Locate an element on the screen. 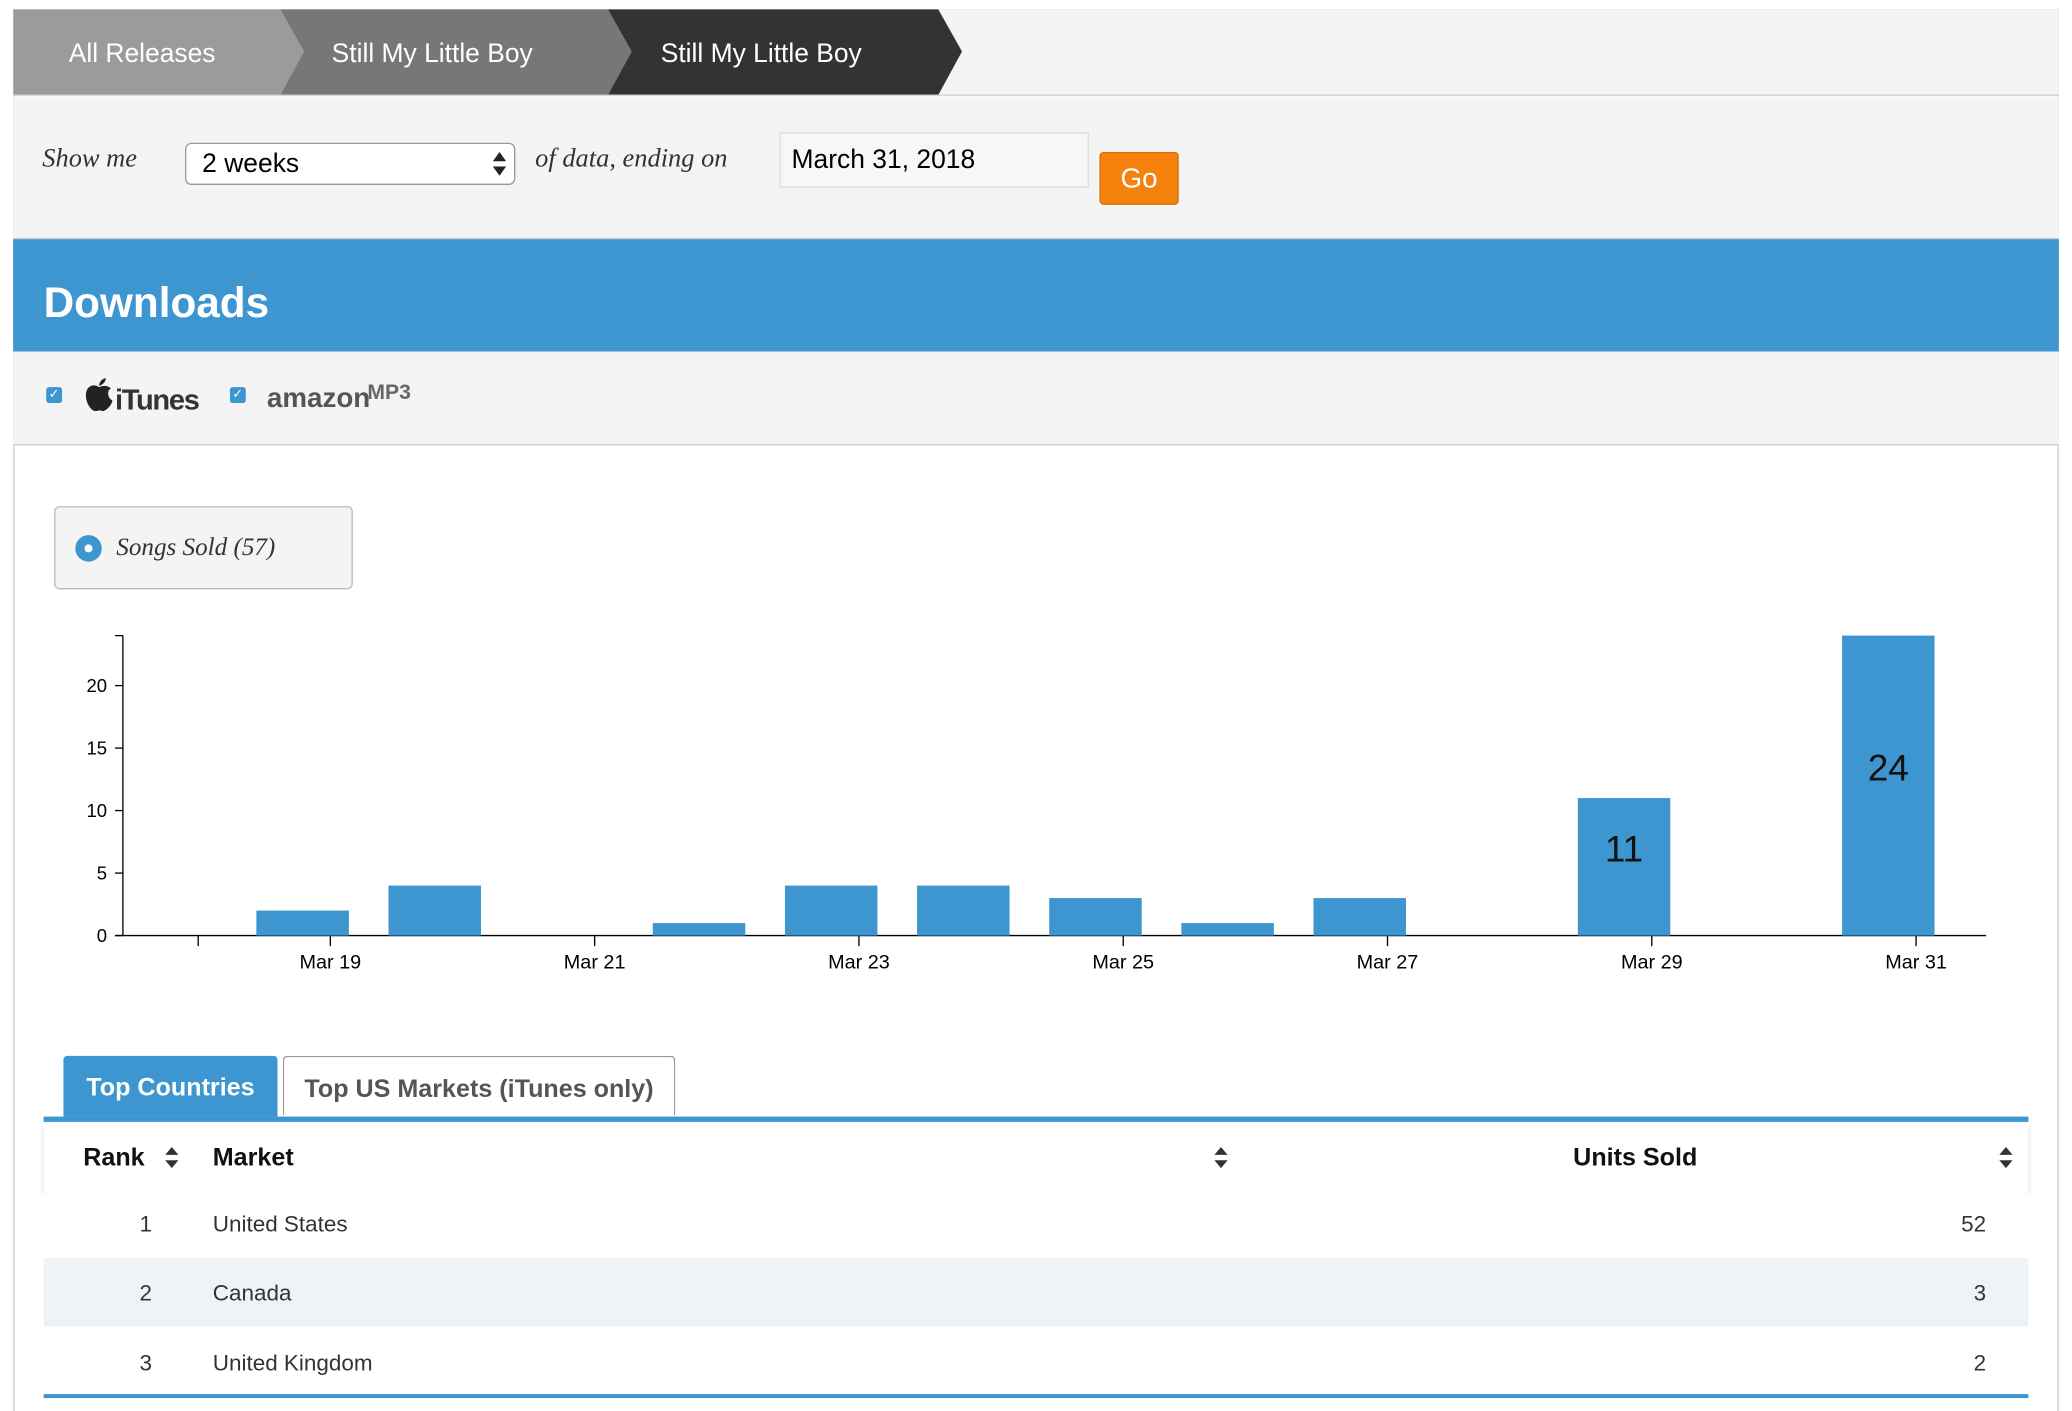  column-title: Units Sold is located at coordinates (1635, 1158).